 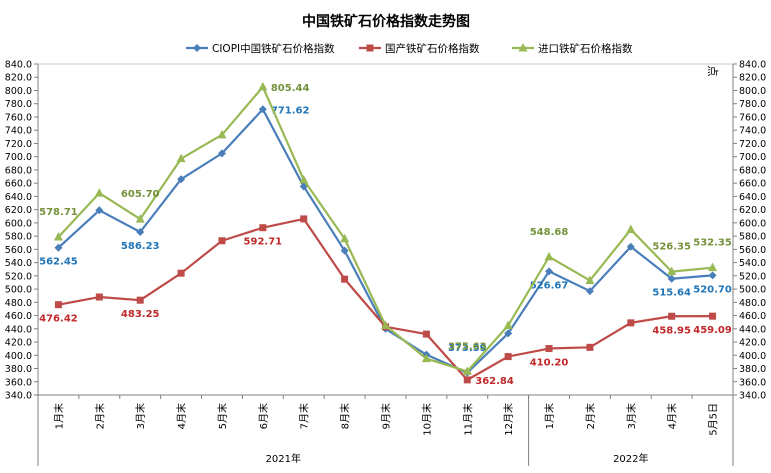 What do you see at coordinates (426, 419) in the screenshot?
I see `x-tick-label: 10月末` at bounding box center [426, 419].